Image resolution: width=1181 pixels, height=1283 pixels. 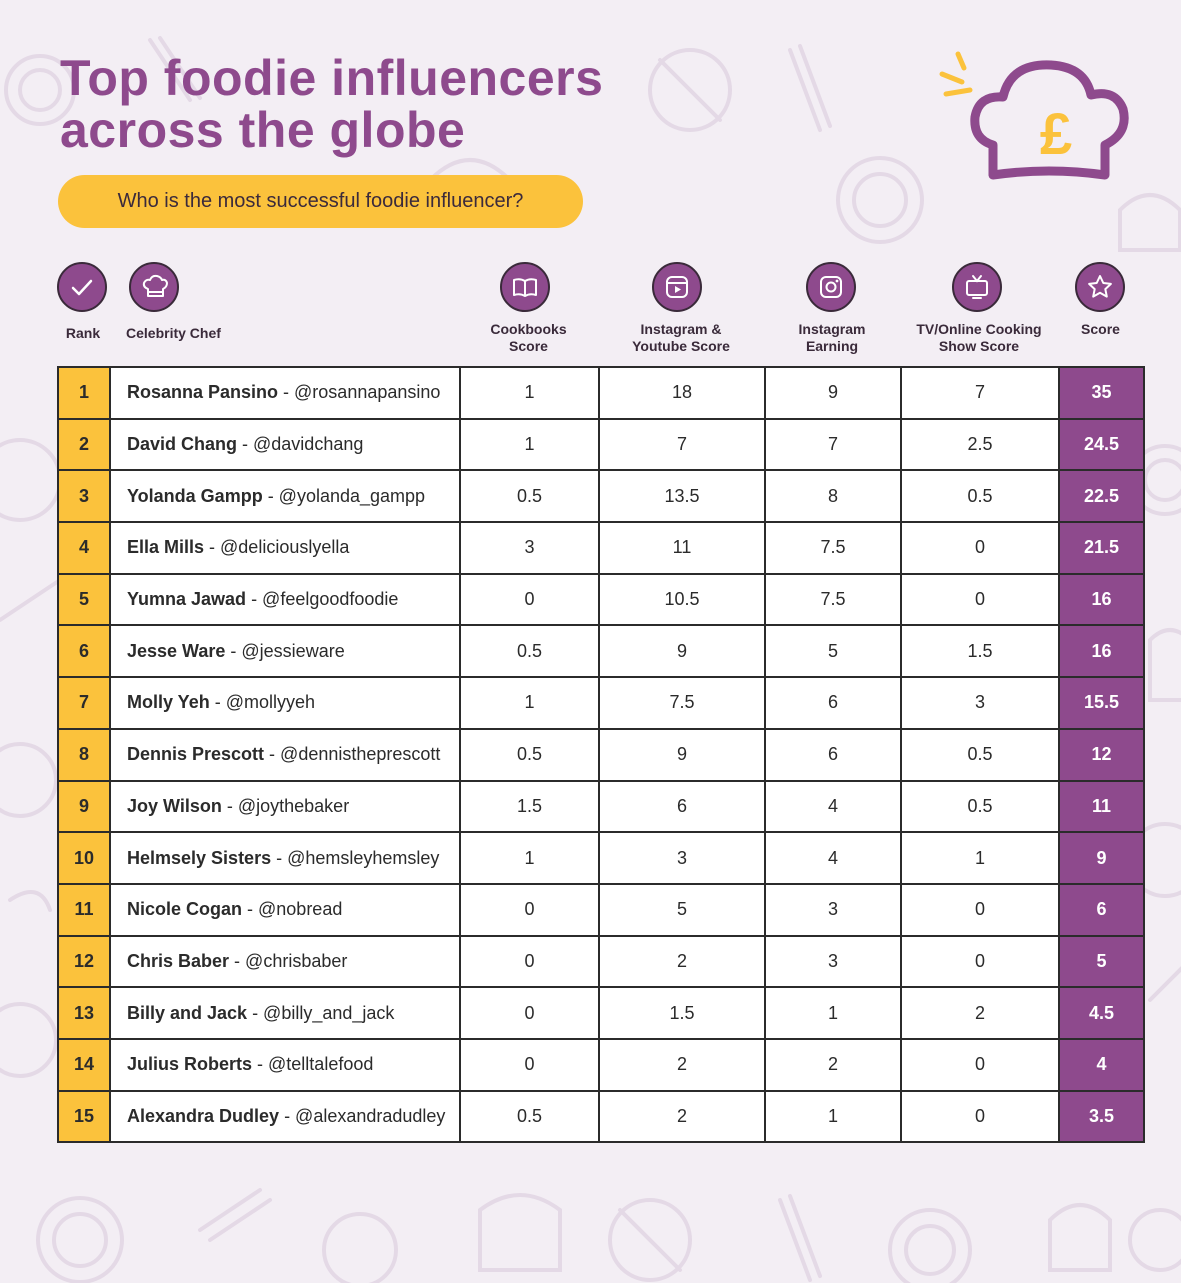 I want to click on chef-cell: Molly Yeh - @mollyyeh, so click(x=285, y=703).